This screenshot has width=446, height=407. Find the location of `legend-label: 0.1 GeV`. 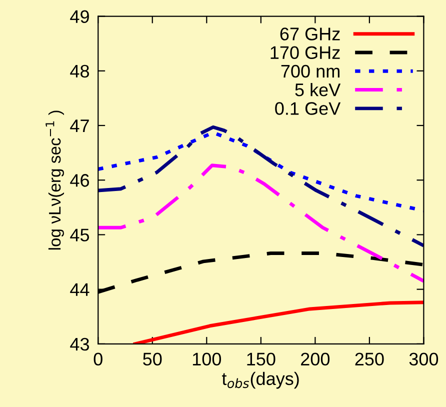

legend-label: 0.1 GeV is located at coordinates (308, 108).